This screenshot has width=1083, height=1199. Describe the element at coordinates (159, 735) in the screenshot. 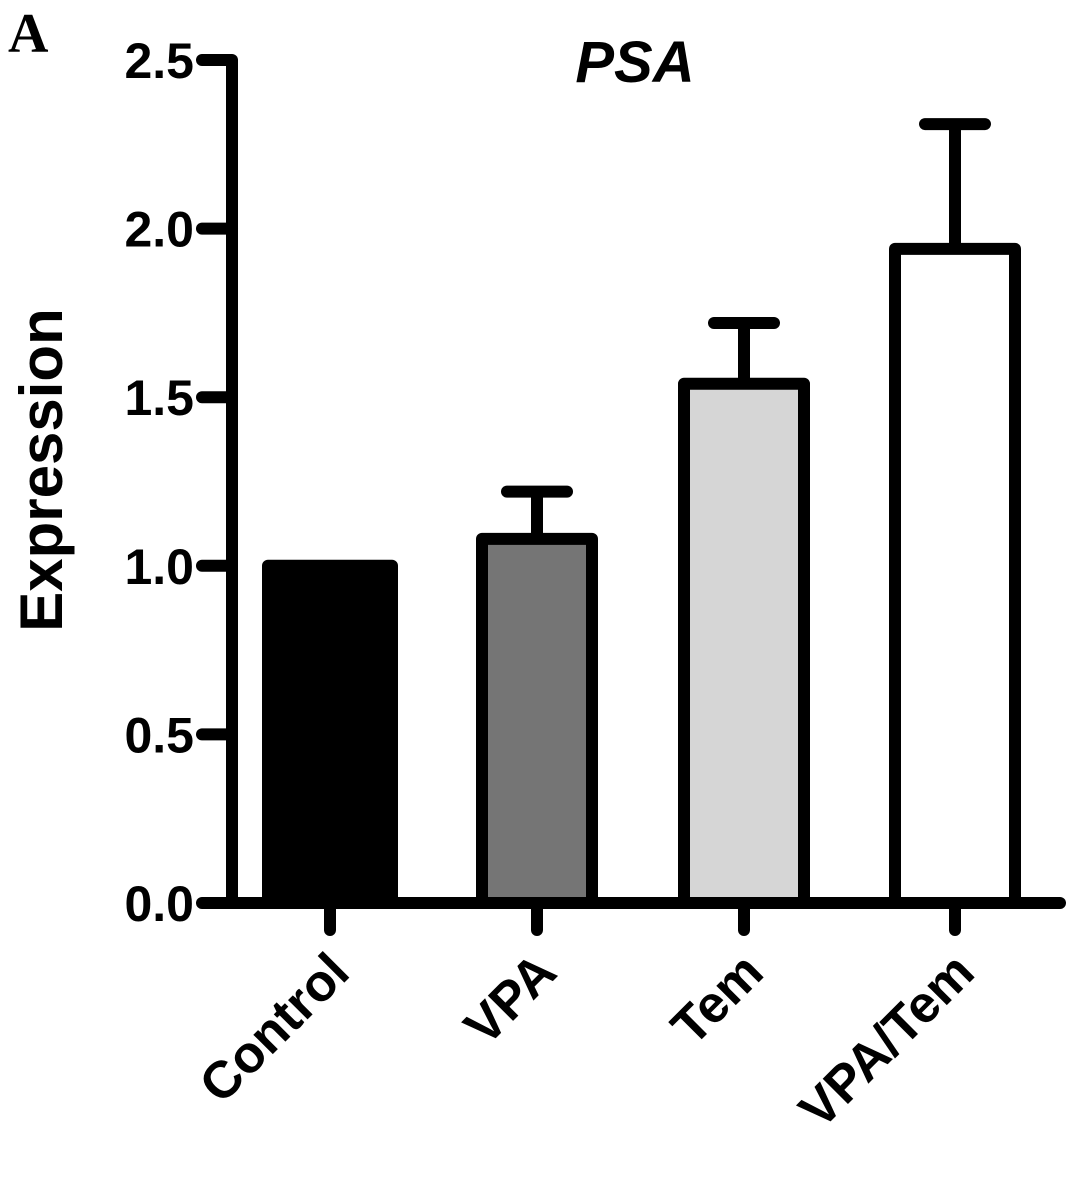

I see `y-tick-label: 0.5` at that location.